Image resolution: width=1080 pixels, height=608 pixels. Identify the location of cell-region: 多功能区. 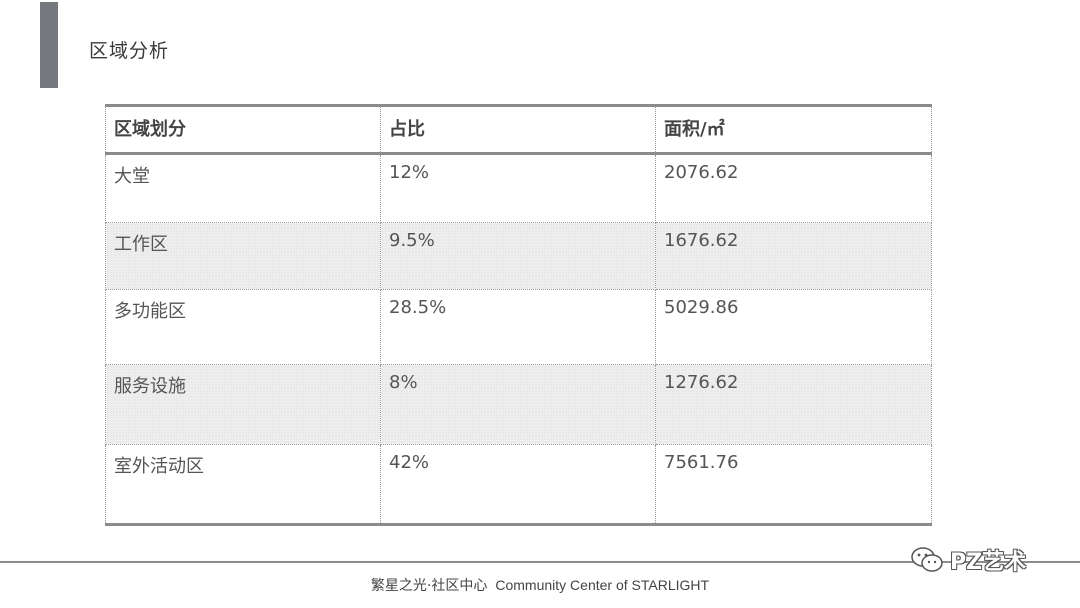
(243, 327).